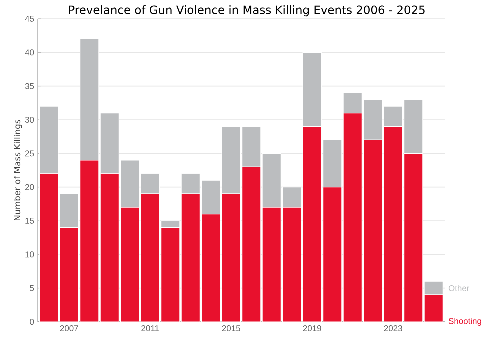  Describe the element at coordinates (231, 329) in the screenshot. I see `x-tick-label: 2015` at that location.